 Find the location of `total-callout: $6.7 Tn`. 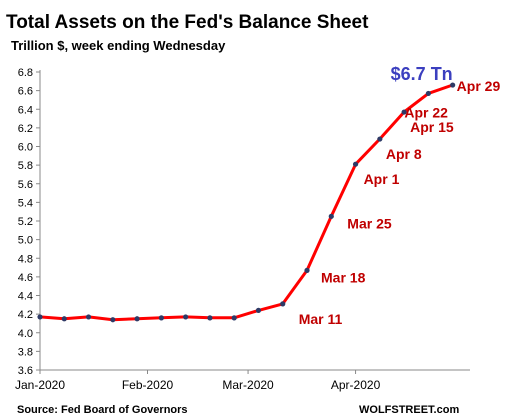

total-callout: $6.7 Tn is located at coordinates (422, 74).